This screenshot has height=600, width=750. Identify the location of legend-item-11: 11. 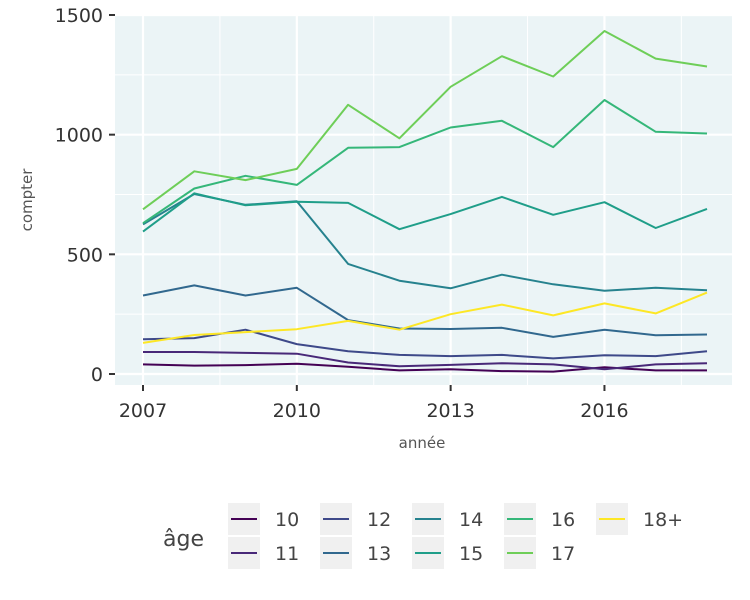
(263, 553).